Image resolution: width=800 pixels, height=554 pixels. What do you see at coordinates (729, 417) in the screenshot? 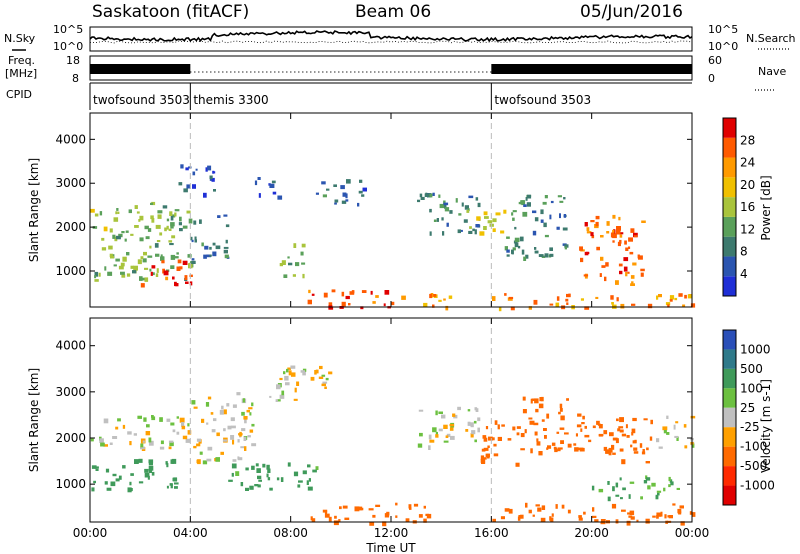
I see `velocity-colorbar-swatch` at bounding box center [729, 417].